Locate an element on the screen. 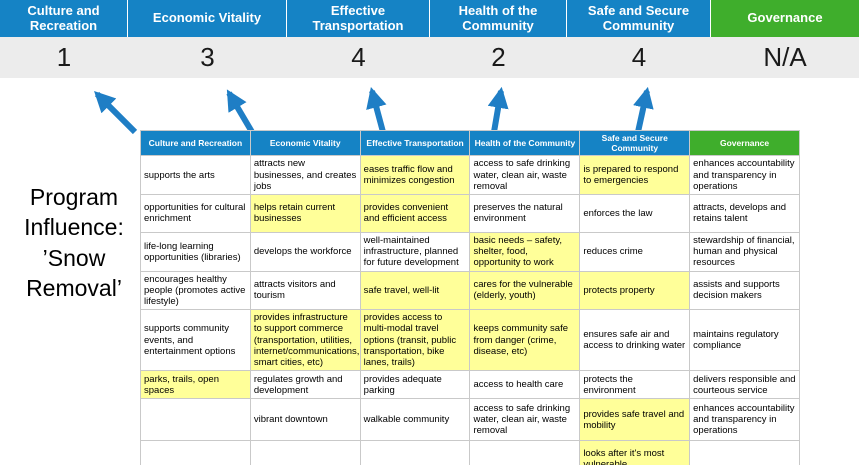 The width and height of the screenshot is (859, 465). matrix-cell: develops the workforce is located at coordinates (305, 251).